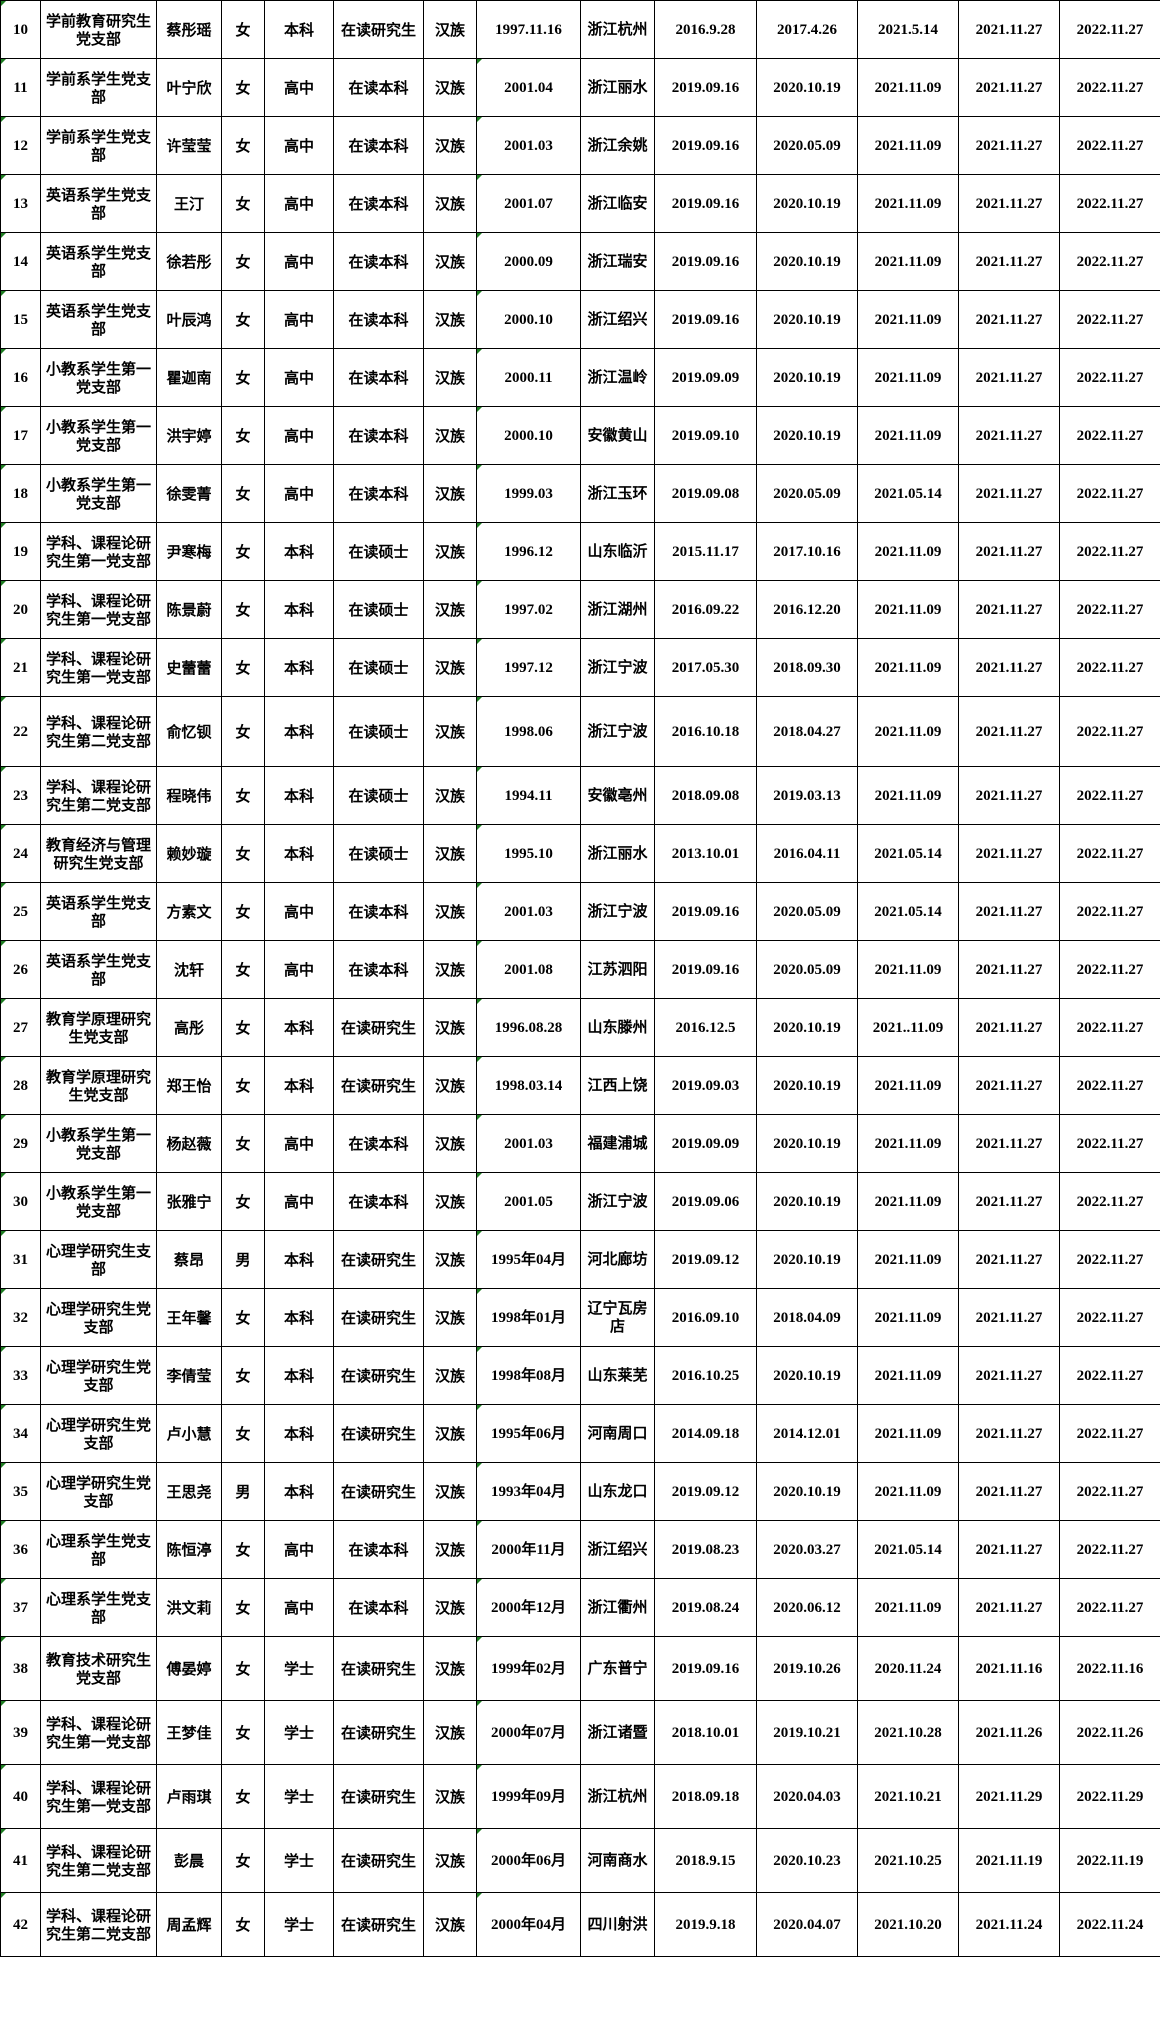 This screenshot has width=1160, height=2025. Describe the element at coordinates (705, 377) in the screenshot. I see `date-1-cell: 2019.09.09` at that location.